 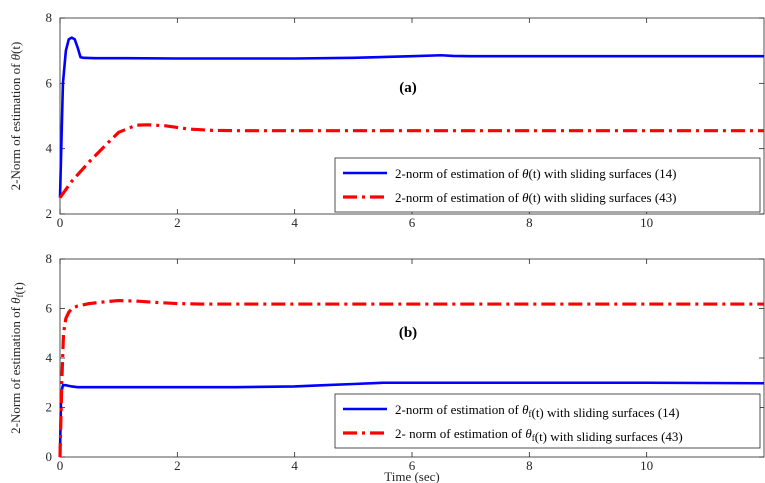 I want to click on y-axis-label: 2-Norm of estimation of θ(t), so click(x=15, y=116).